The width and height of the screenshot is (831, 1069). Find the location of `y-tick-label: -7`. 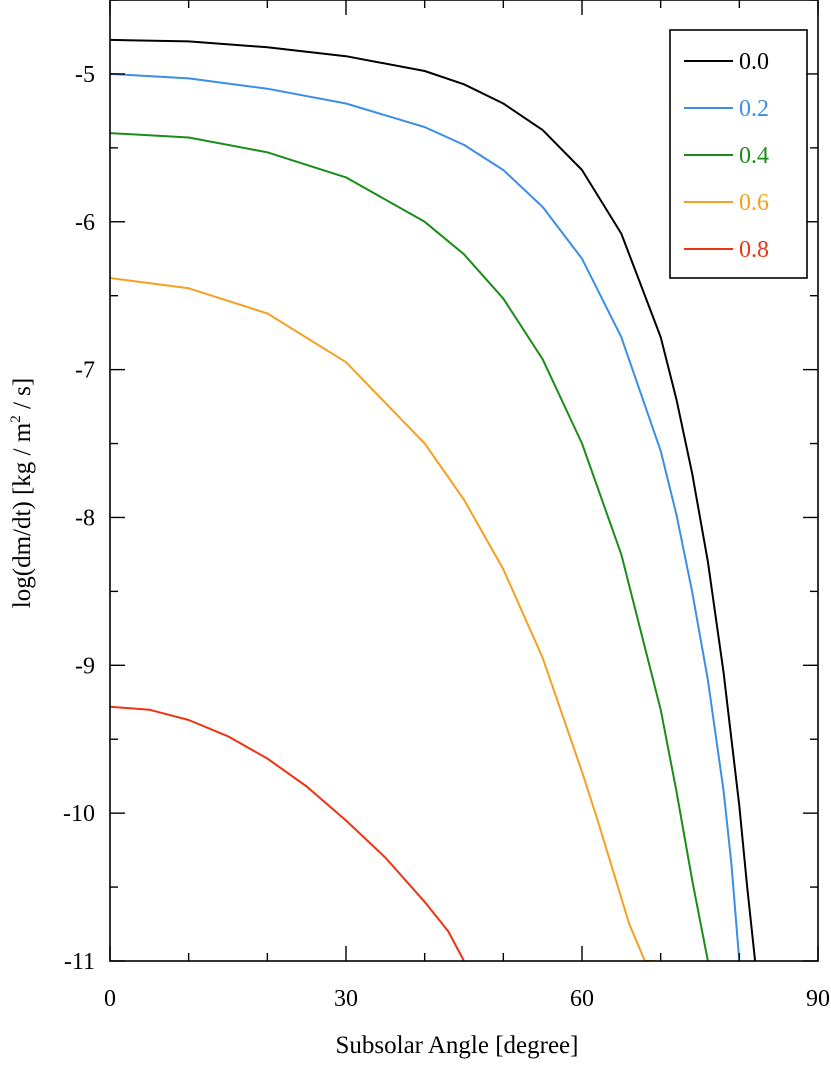

y-tick-label: -7 is located at coordinates (85, 371).